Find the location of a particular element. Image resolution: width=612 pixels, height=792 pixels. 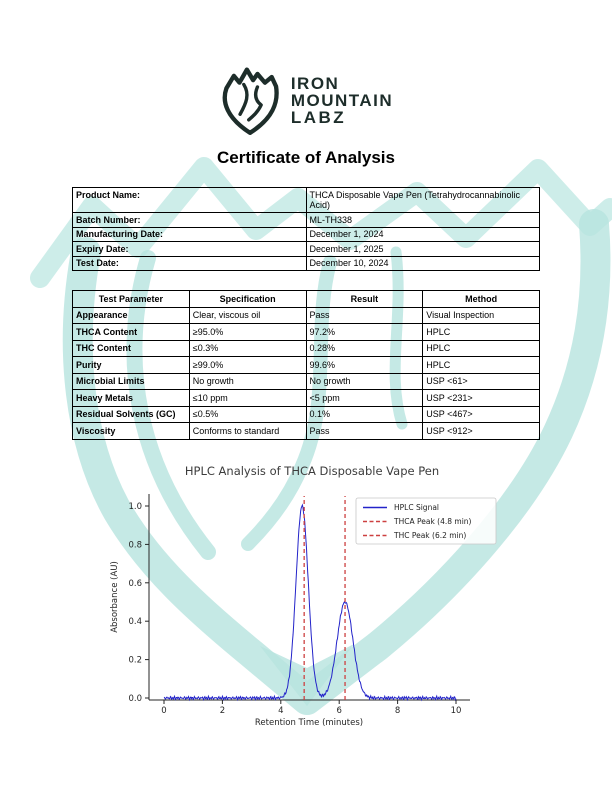

product-field-value: December 1, 2025 is located at coordinates (422, 249).